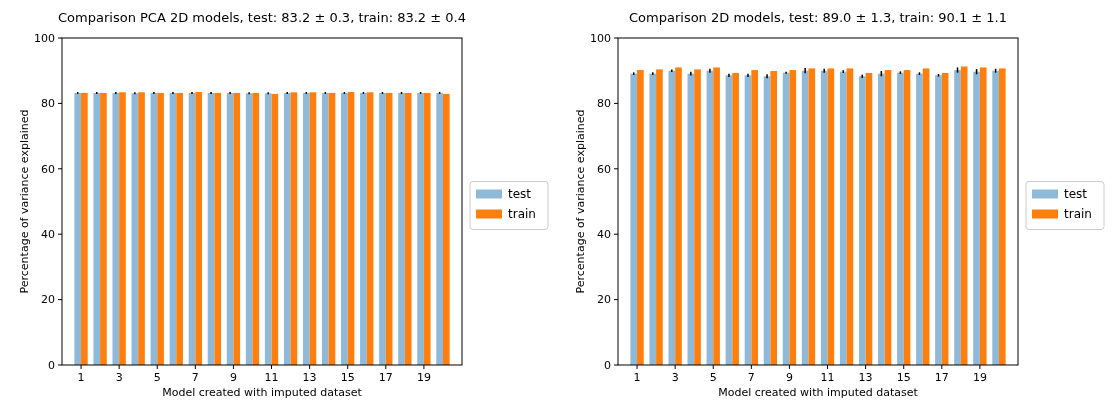  What do you see at coordinates (818, 17) in the screenshot?
I see `chart-title: Comparison 2D models, test: 89.0 ± 1.3, train: 90.1 ± 1.1` at bounding box center [818, 17].